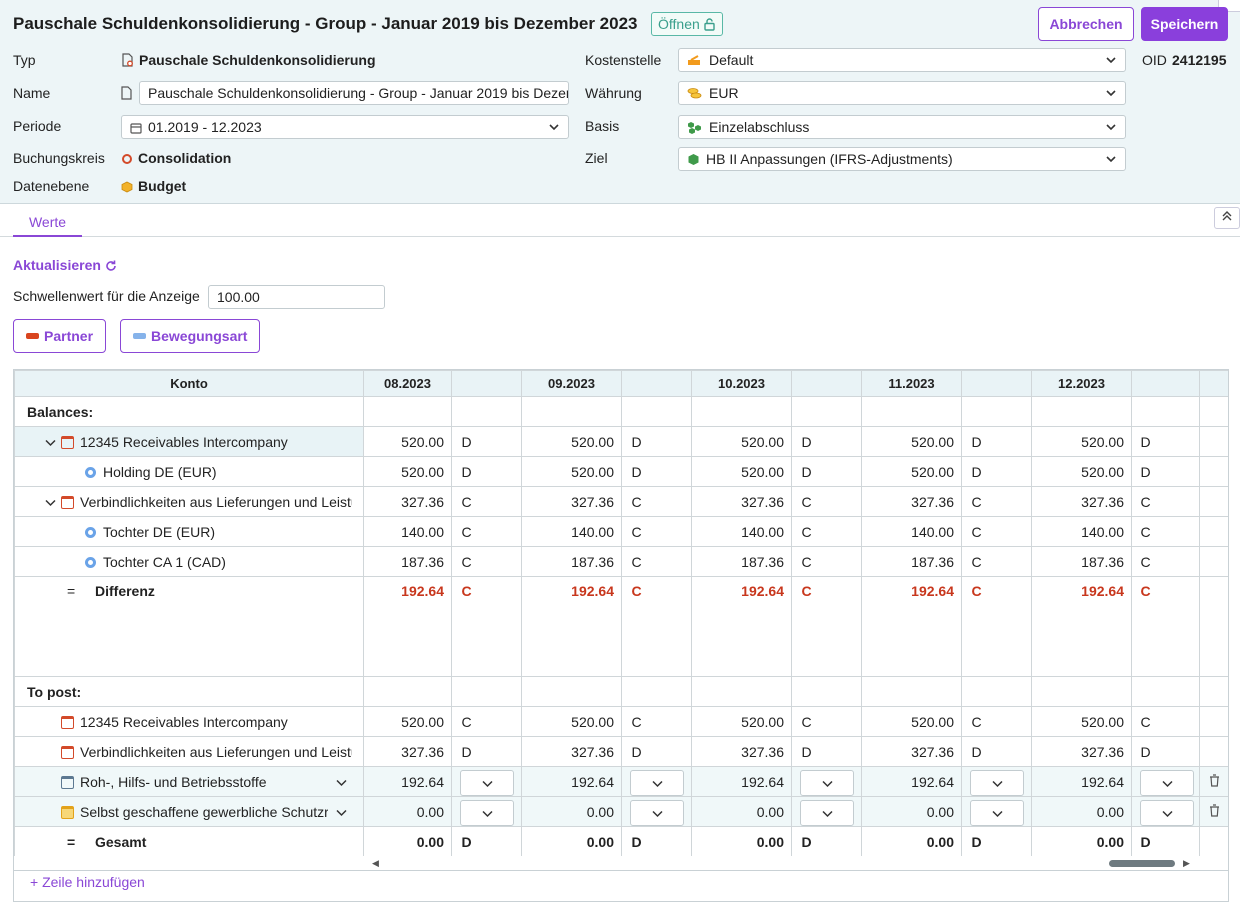  Describe the element at coordinates (190, 336) in the screenshot. I see `bewegungsart-button: Bewegungsart` at that location.